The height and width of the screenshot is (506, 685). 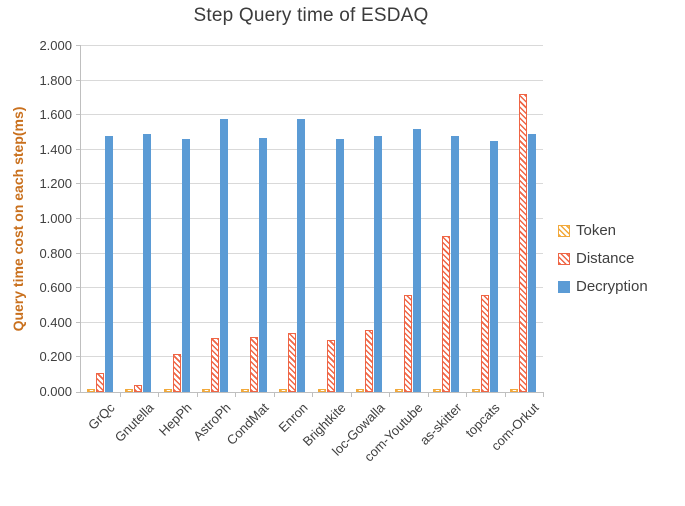 What do you see at coordinates (369, 361) in the screenshot?
I see `bar-distance-loc-Gowalla` at bounding box center [369, 361].